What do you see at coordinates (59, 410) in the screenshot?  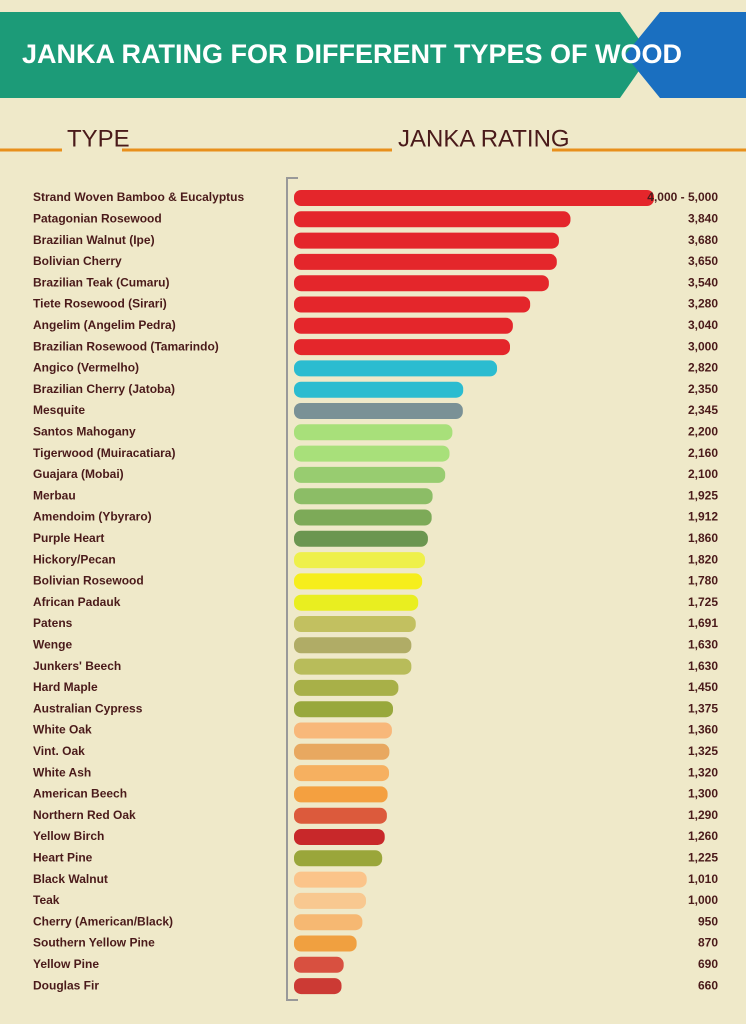 I see `category-label: Mesquite` at bounding box center [59, 410].